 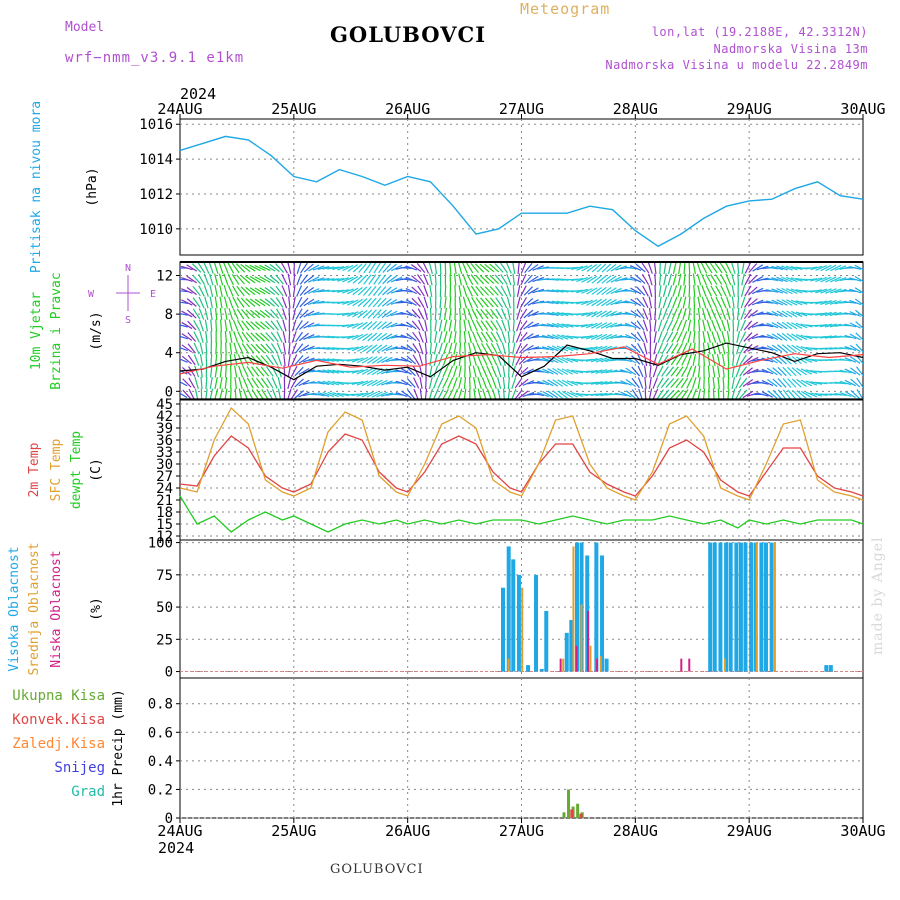 I want to click on temp-line-dewpt-temp, so click(x=521, y=514).